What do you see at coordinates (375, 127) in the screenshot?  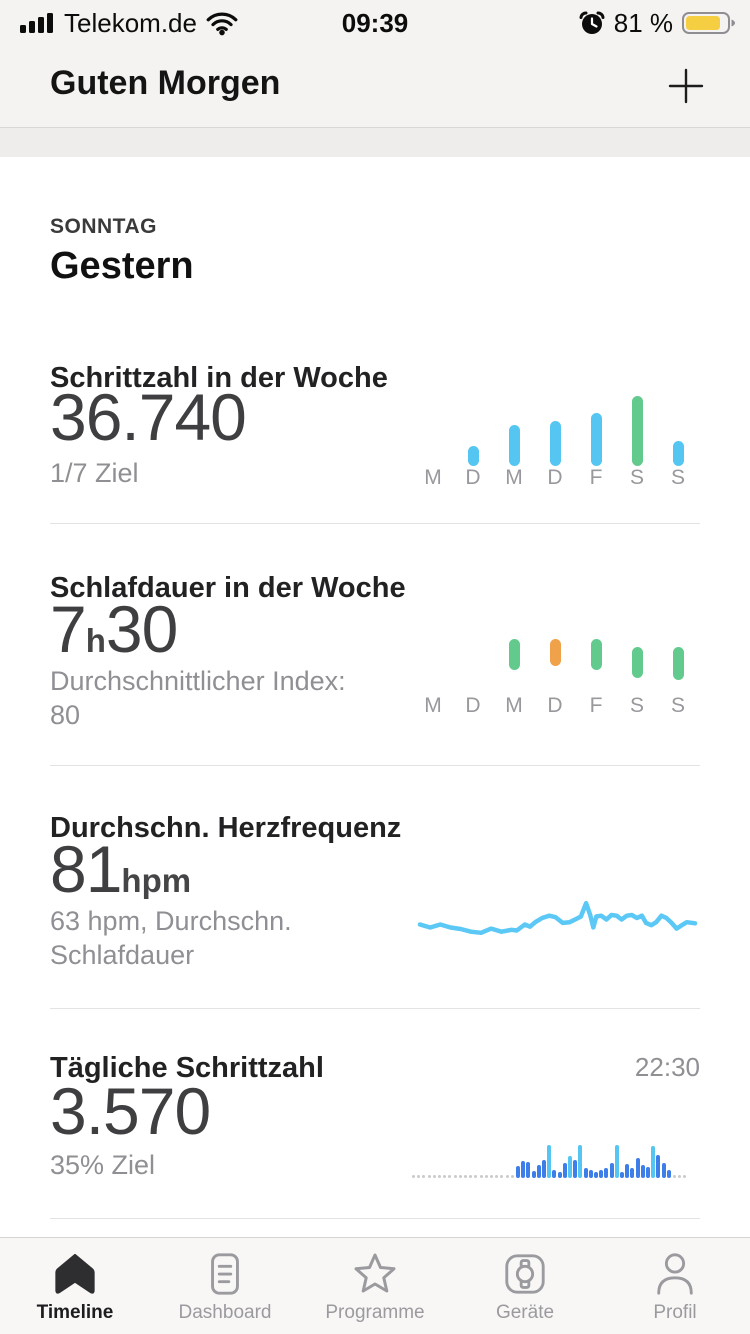 I see `header-divider` at bounding box center [375, 127].